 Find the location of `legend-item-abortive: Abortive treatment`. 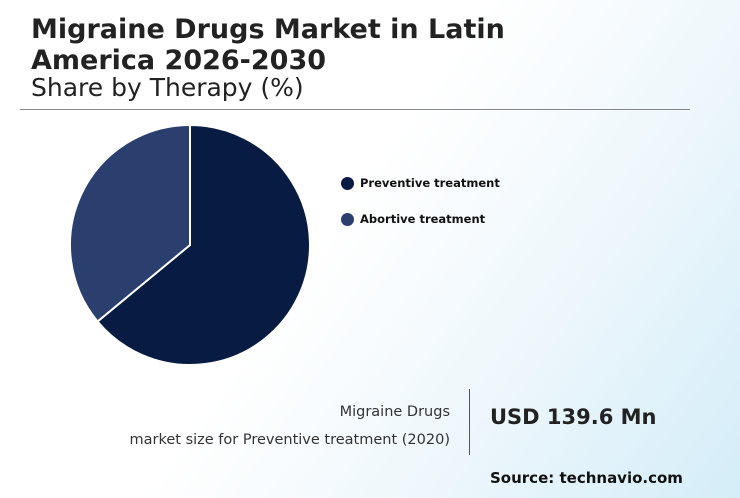

legend-item-abortive: Abortive treatment is located at coordinates (420, 219).